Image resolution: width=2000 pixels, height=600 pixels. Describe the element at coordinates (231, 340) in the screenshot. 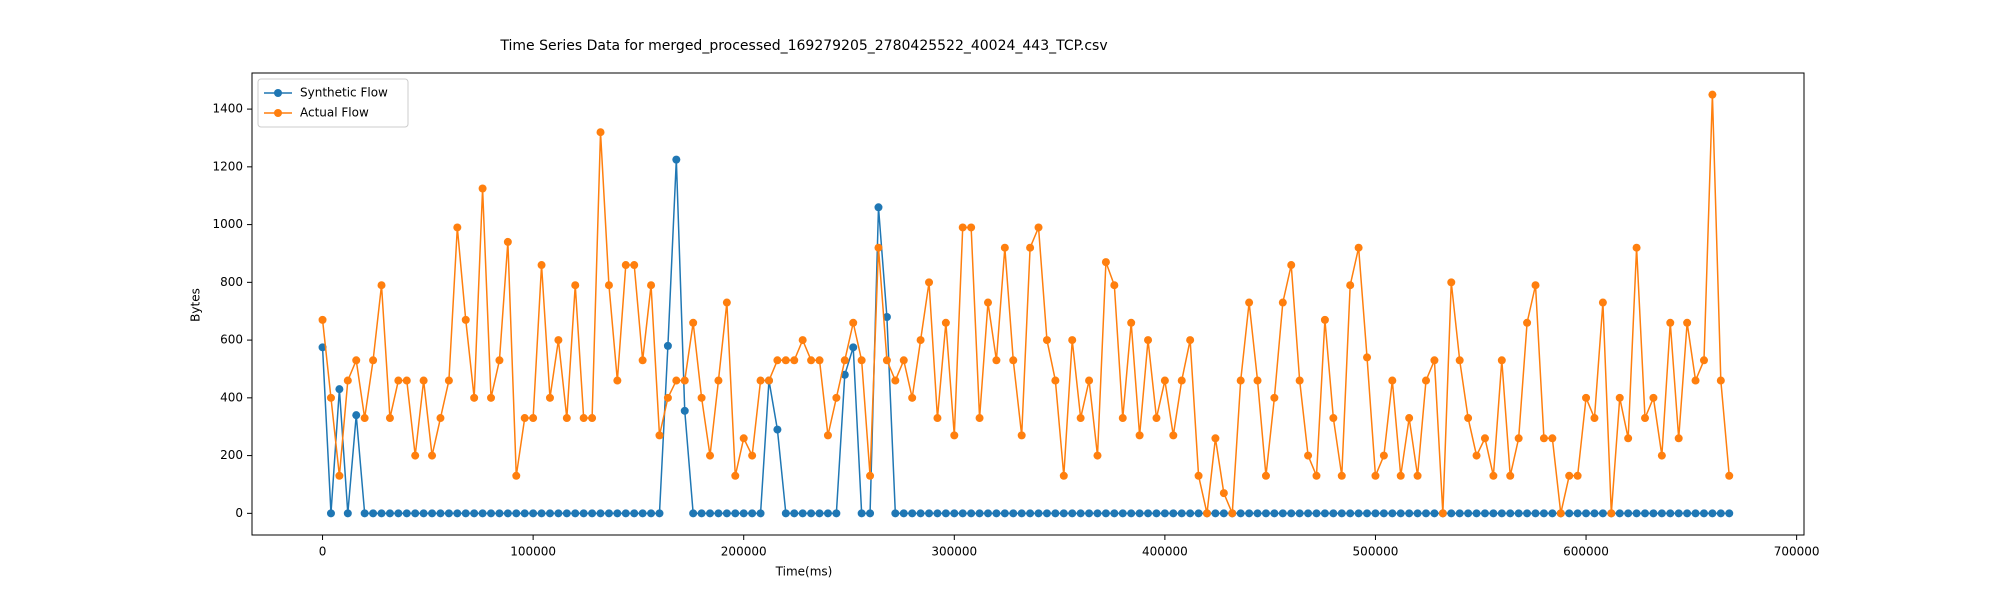

I see `y-tick-label: 600` at that location.